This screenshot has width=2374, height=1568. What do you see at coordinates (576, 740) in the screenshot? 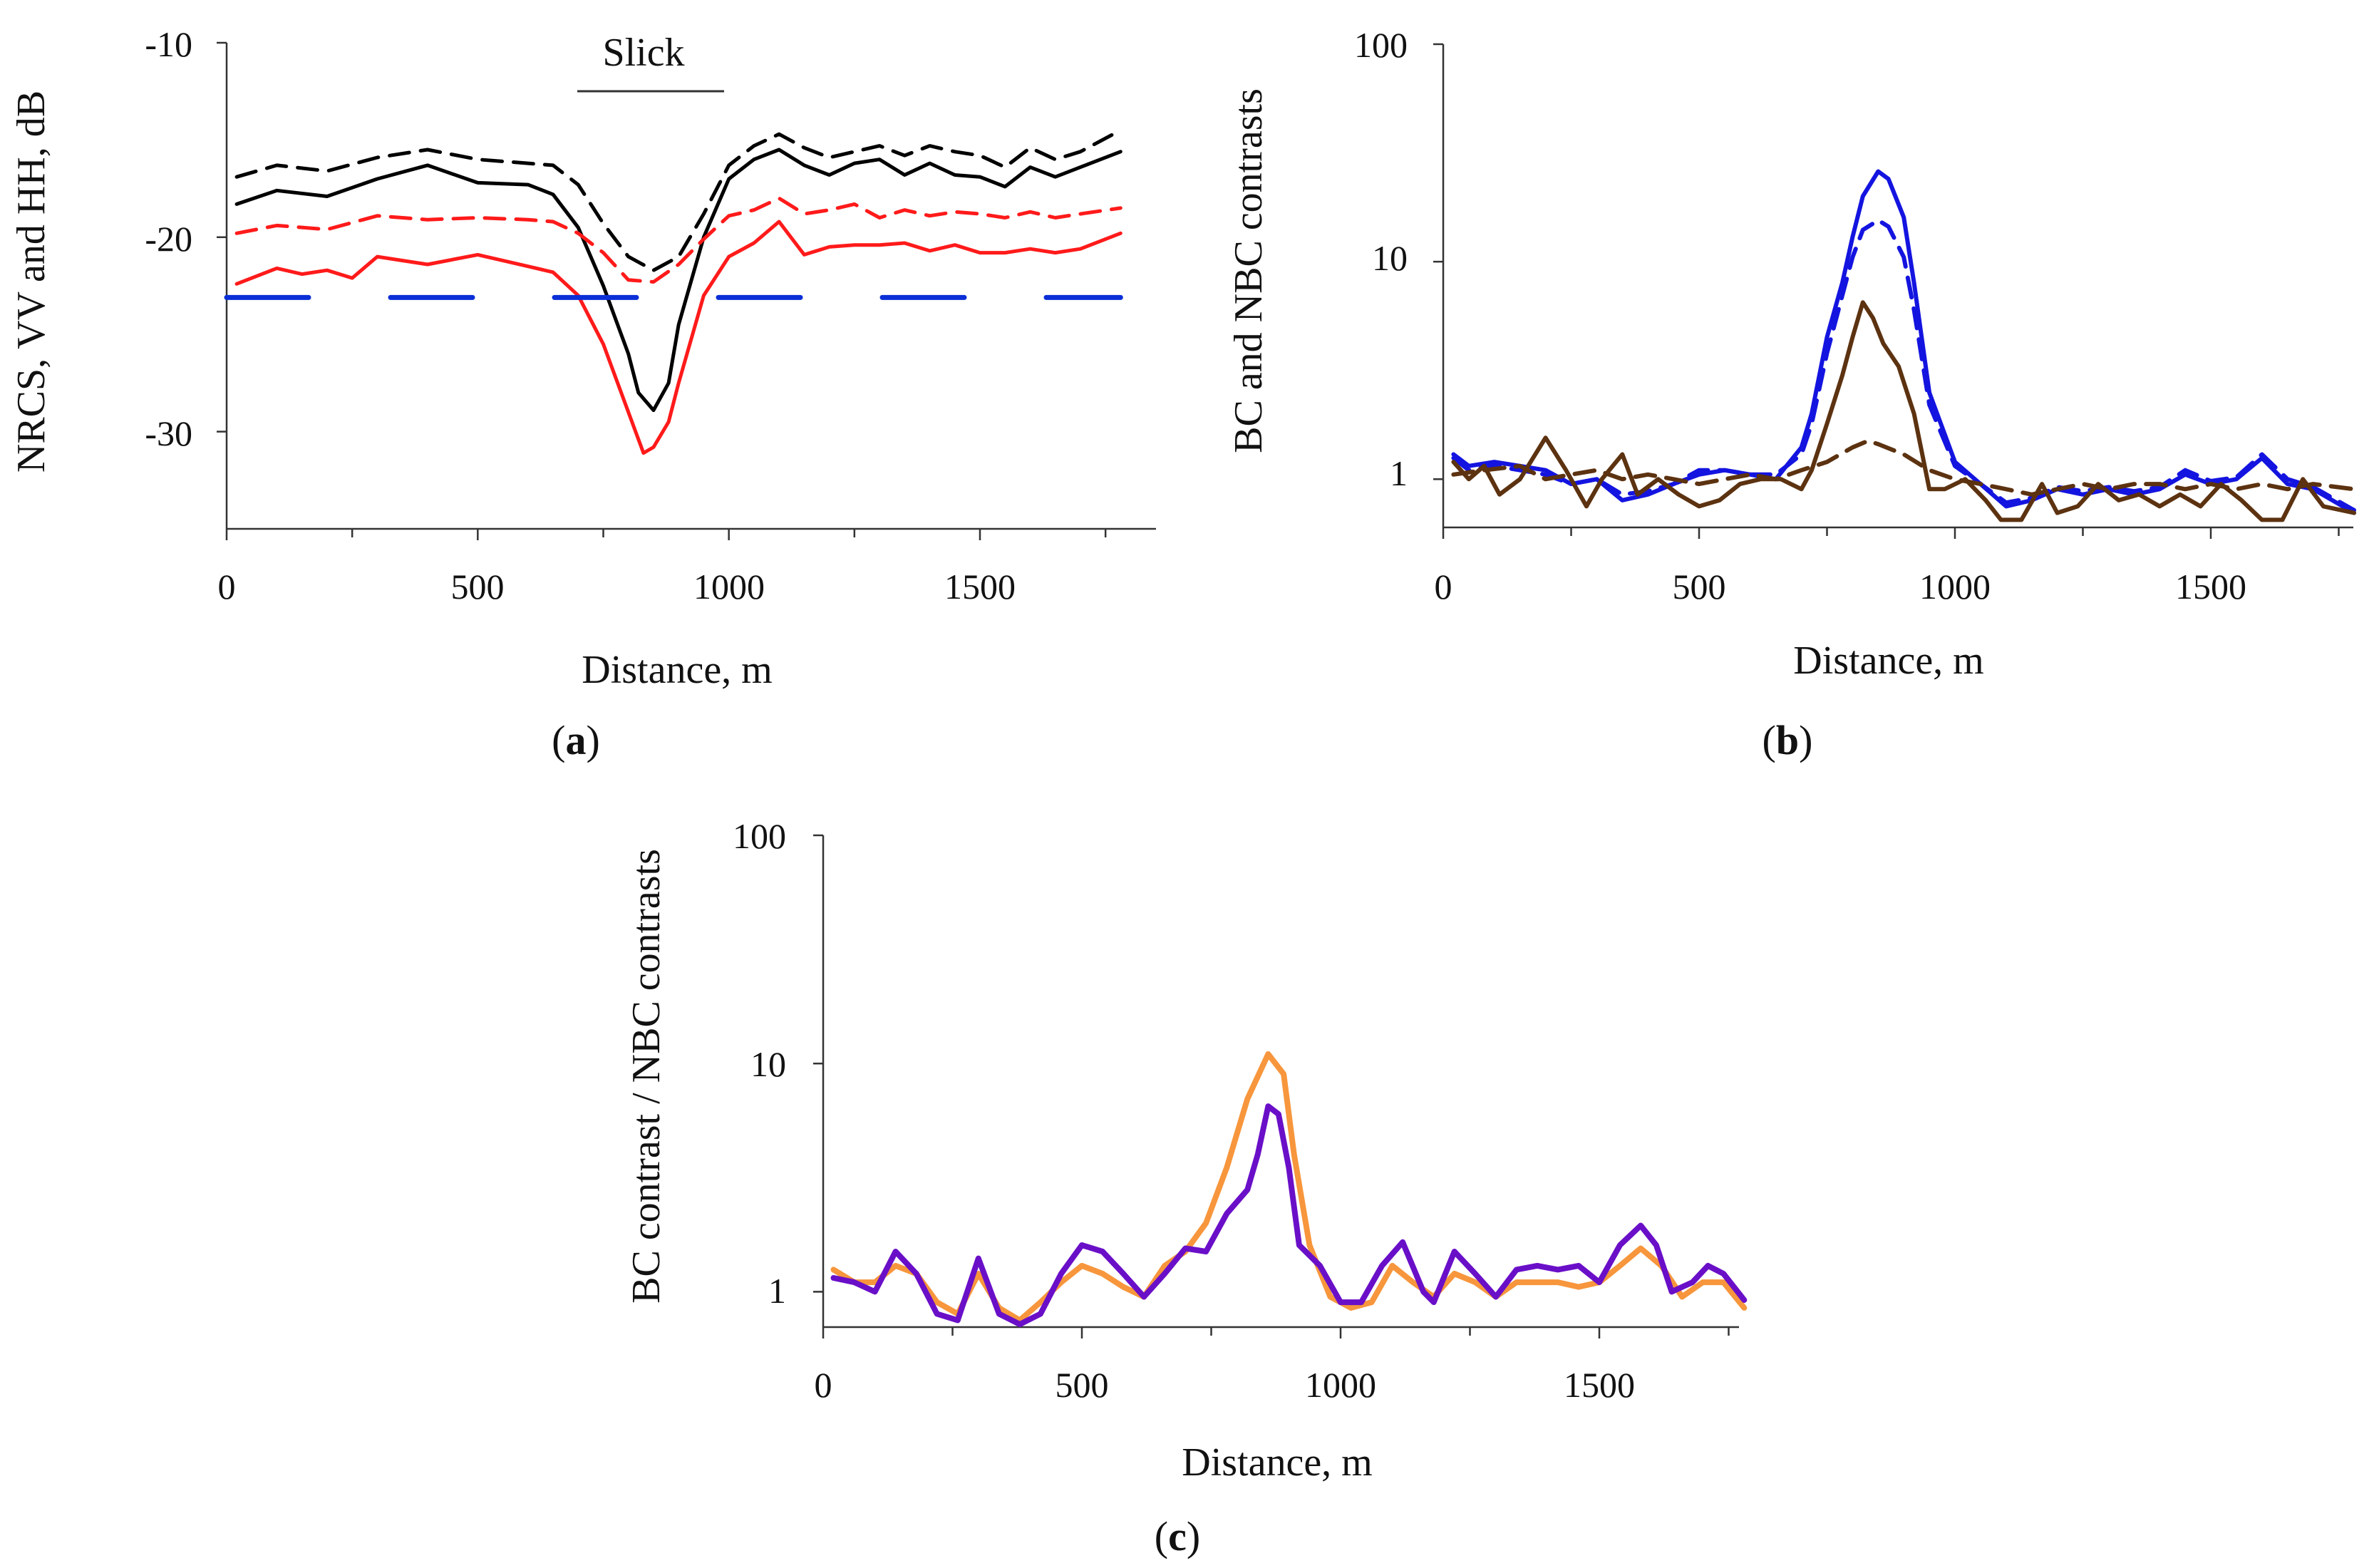
I see `panel-a-label: (a)` at bounding box center [576, 740].